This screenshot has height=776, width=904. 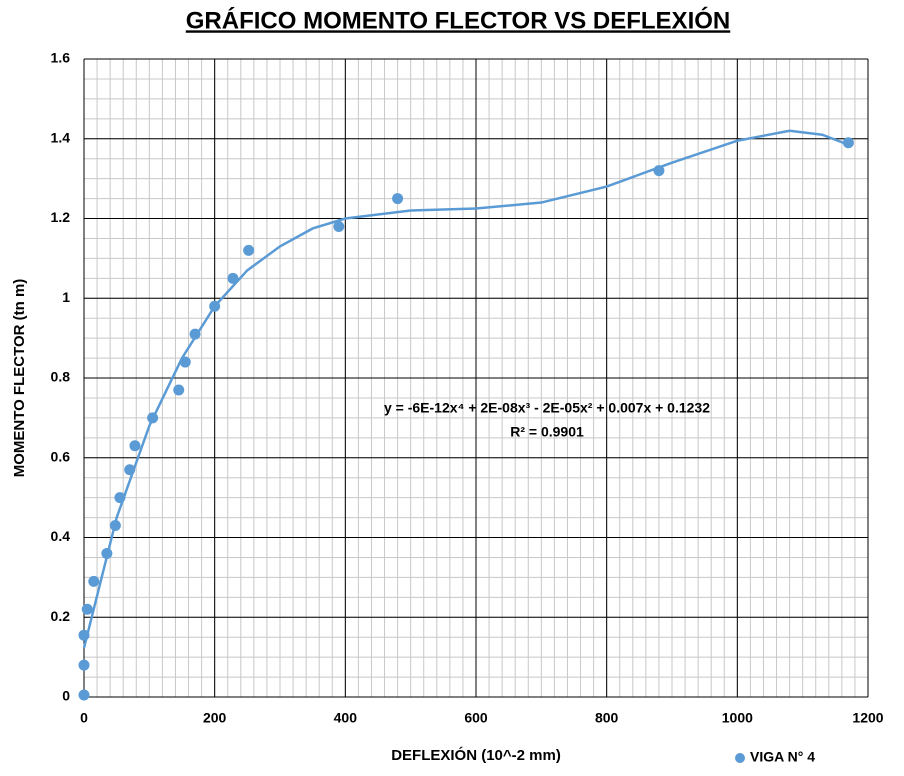 I want to click on x-tick-label: 600, so click(x=476, y=718).